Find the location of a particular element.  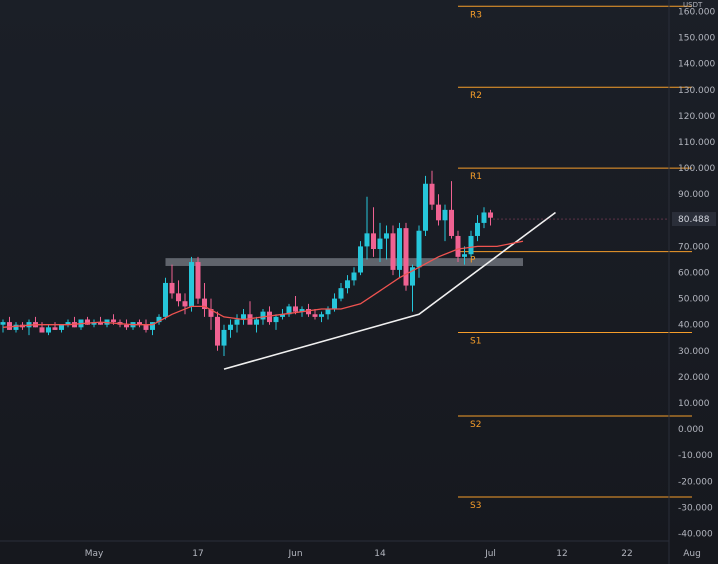

price-tick-label: 160.000 is located at coordinates (696, 13).